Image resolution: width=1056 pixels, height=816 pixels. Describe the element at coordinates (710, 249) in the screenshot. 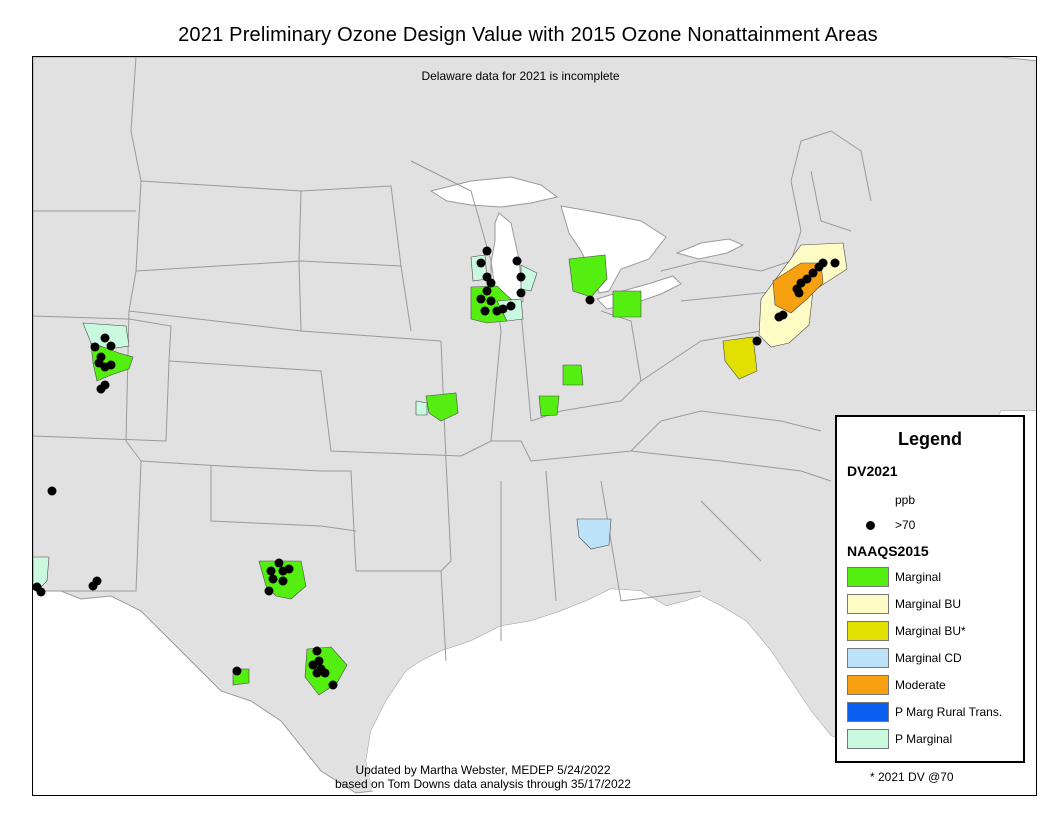

I see `lake-ontario` at that location.